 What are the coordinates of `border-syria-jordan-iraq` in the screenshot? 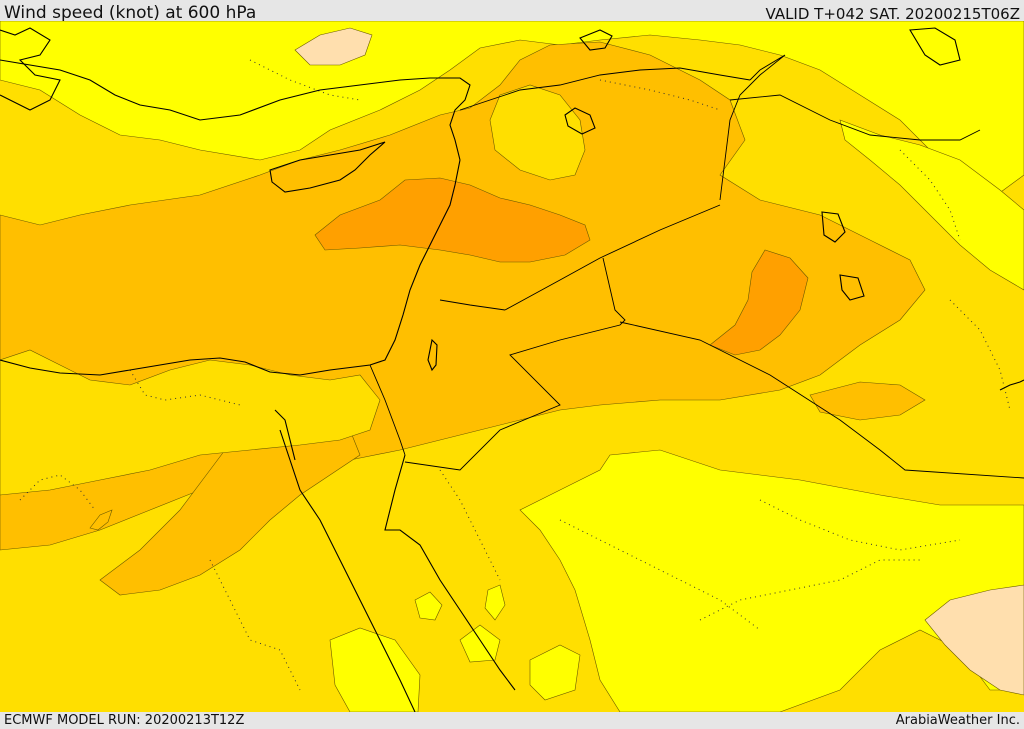 It's located at (612, 257).